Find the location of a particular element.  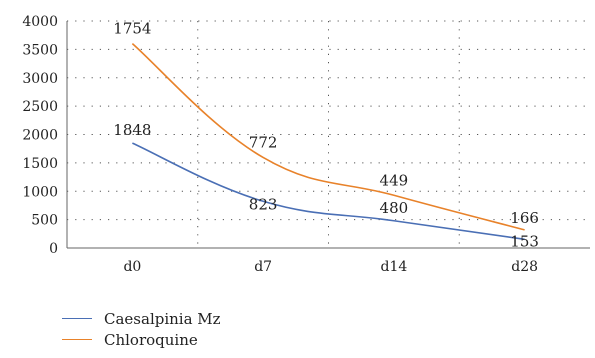

legend: Caesalpinia Mz Chloroquine is located at coordinates (141, 329).